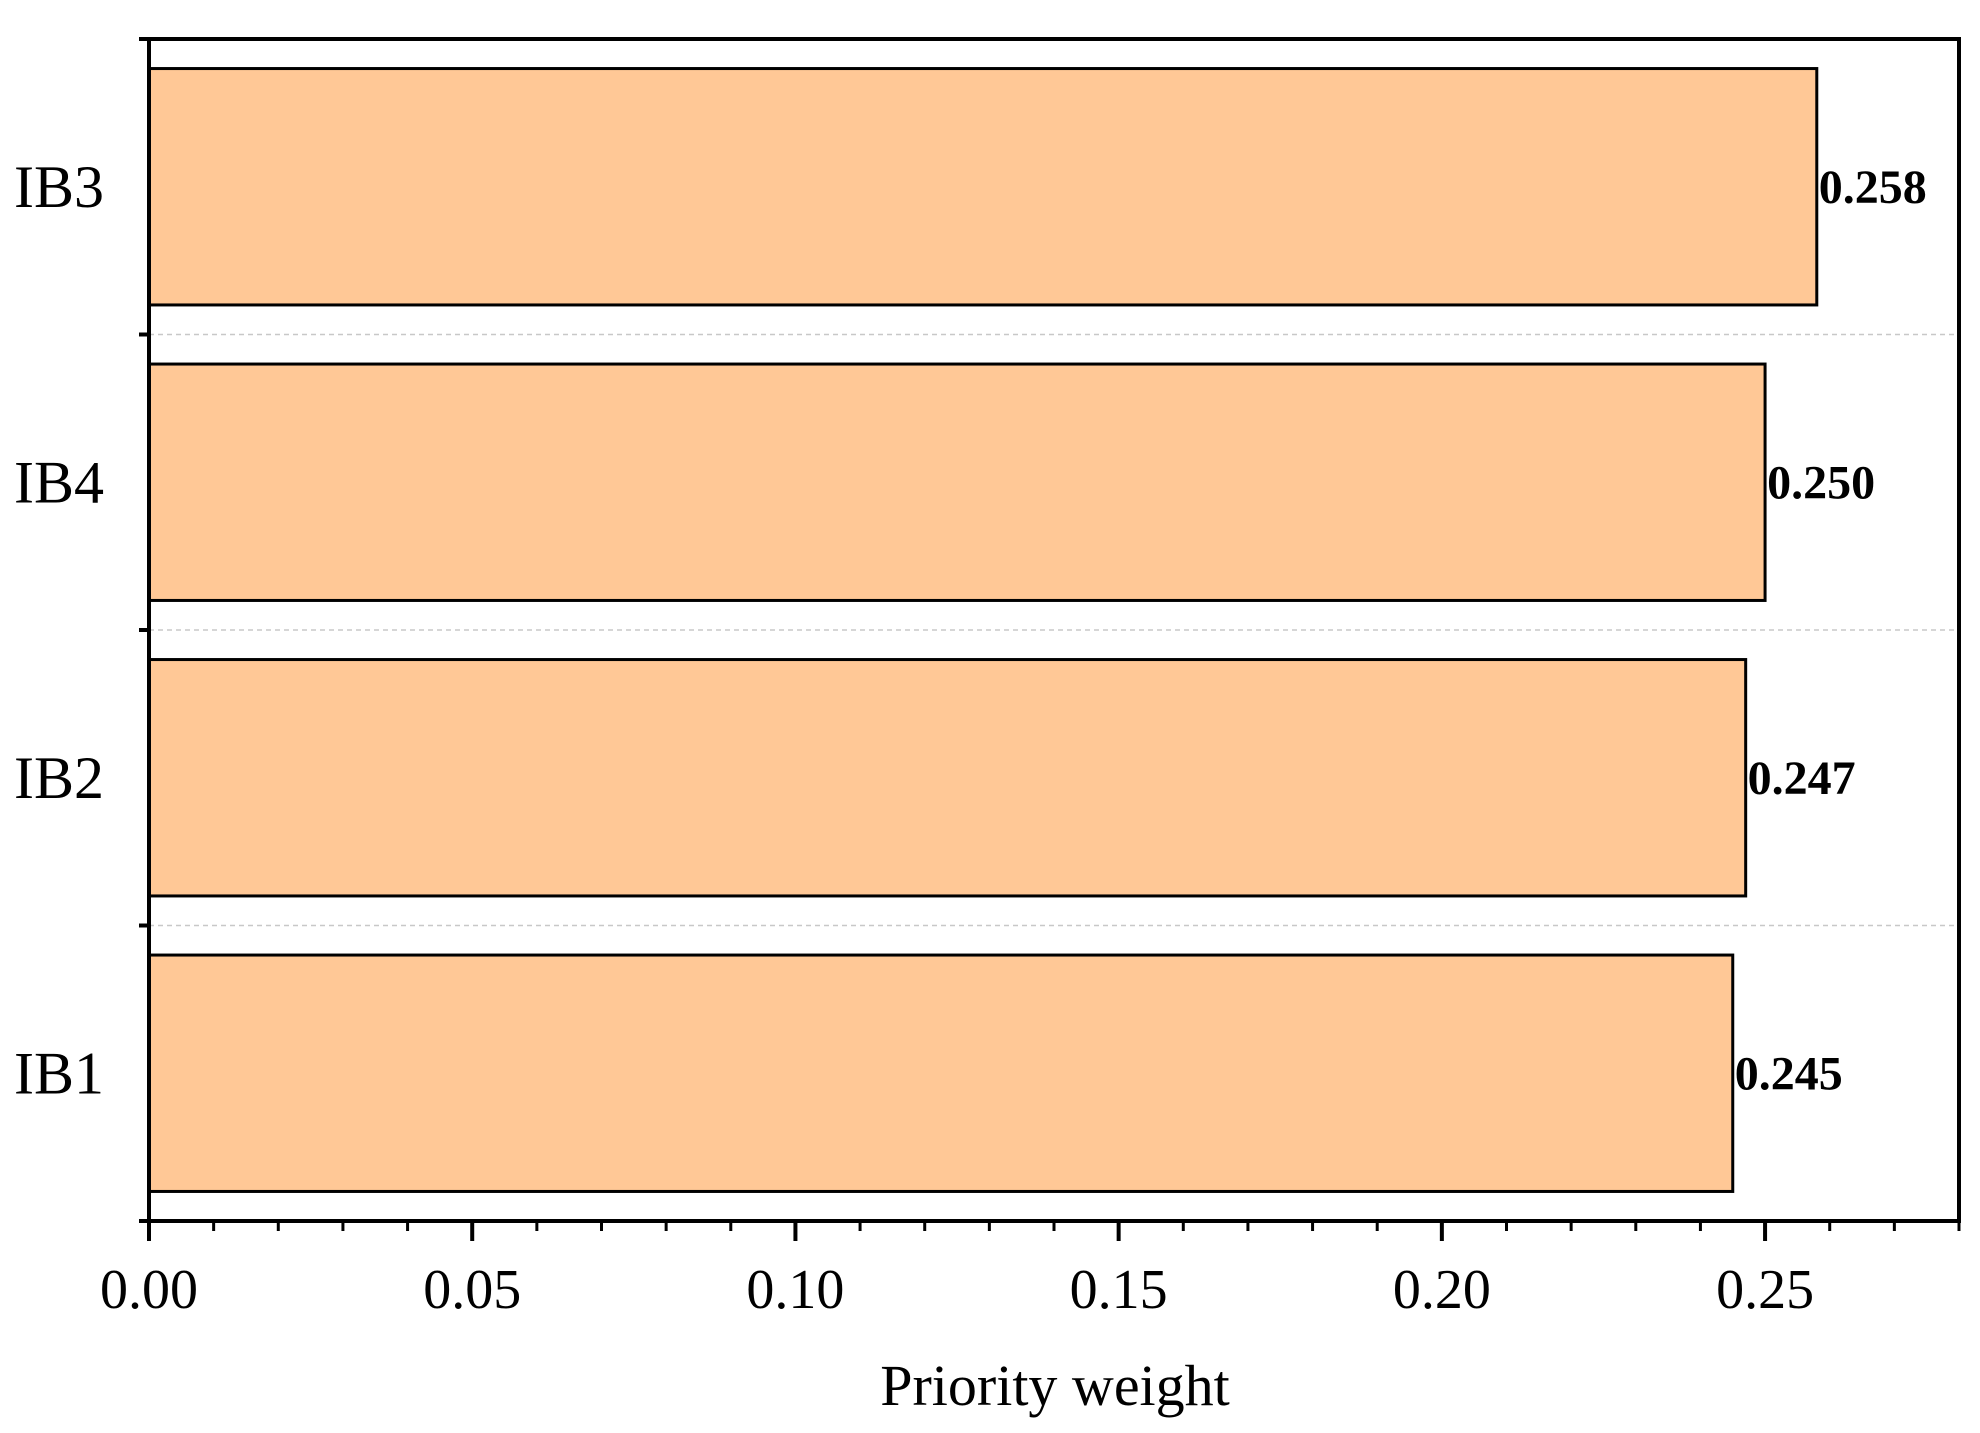  I want to click on x-tick-label: 0.05, so click(472, 1290).